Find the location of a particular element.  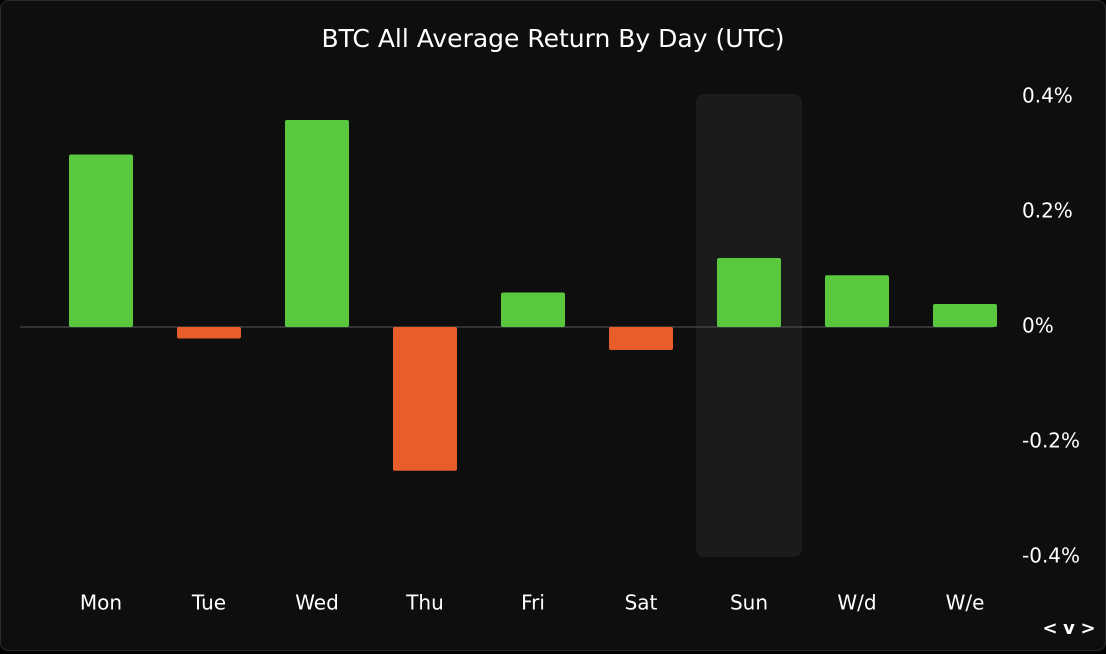

nav-button: > is located at coordinates (1087, 628).